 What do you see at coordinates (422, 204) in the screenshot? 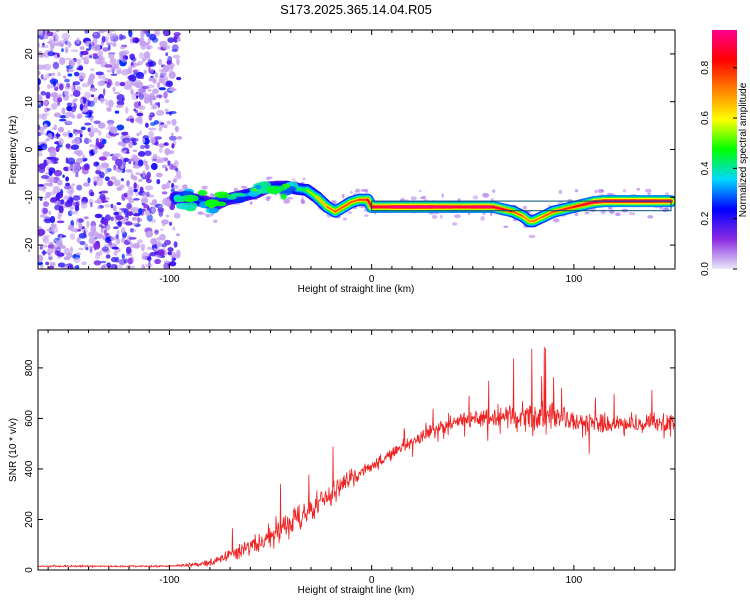
I see `spectrogram-ridge-layer` at bounding box center [422, 204].